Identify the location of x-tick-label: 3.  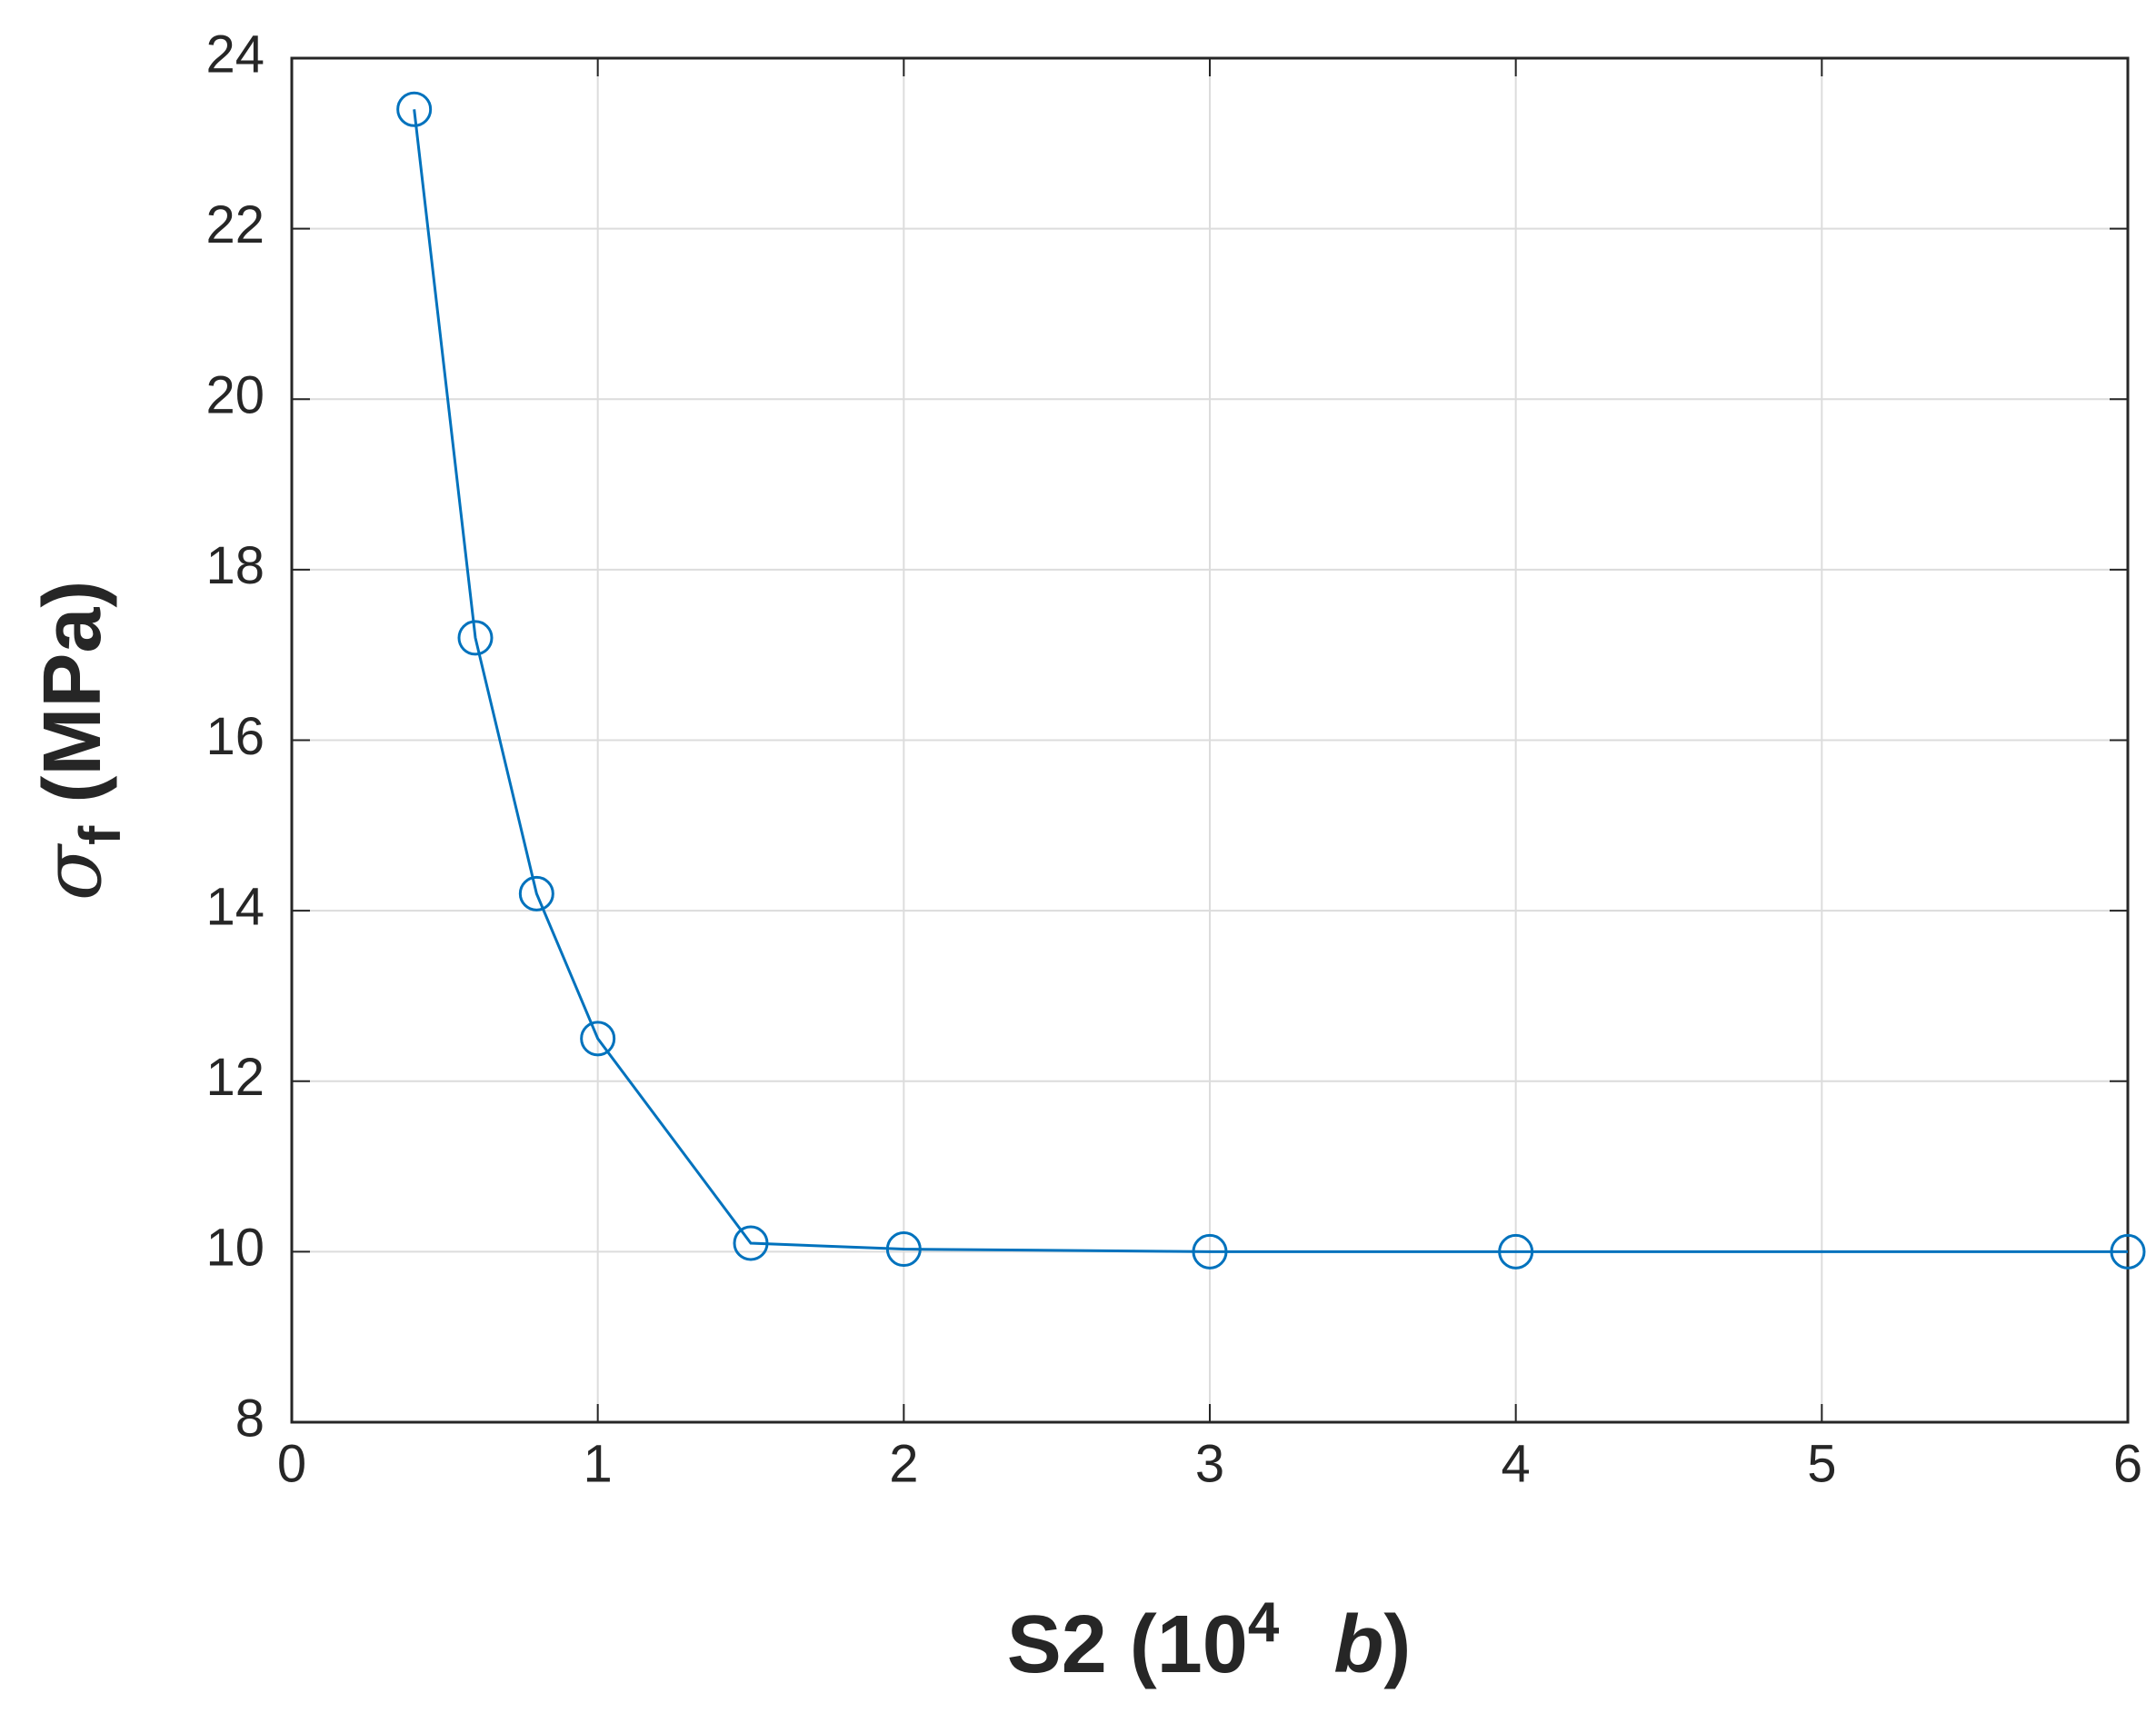
(1209, 1463).